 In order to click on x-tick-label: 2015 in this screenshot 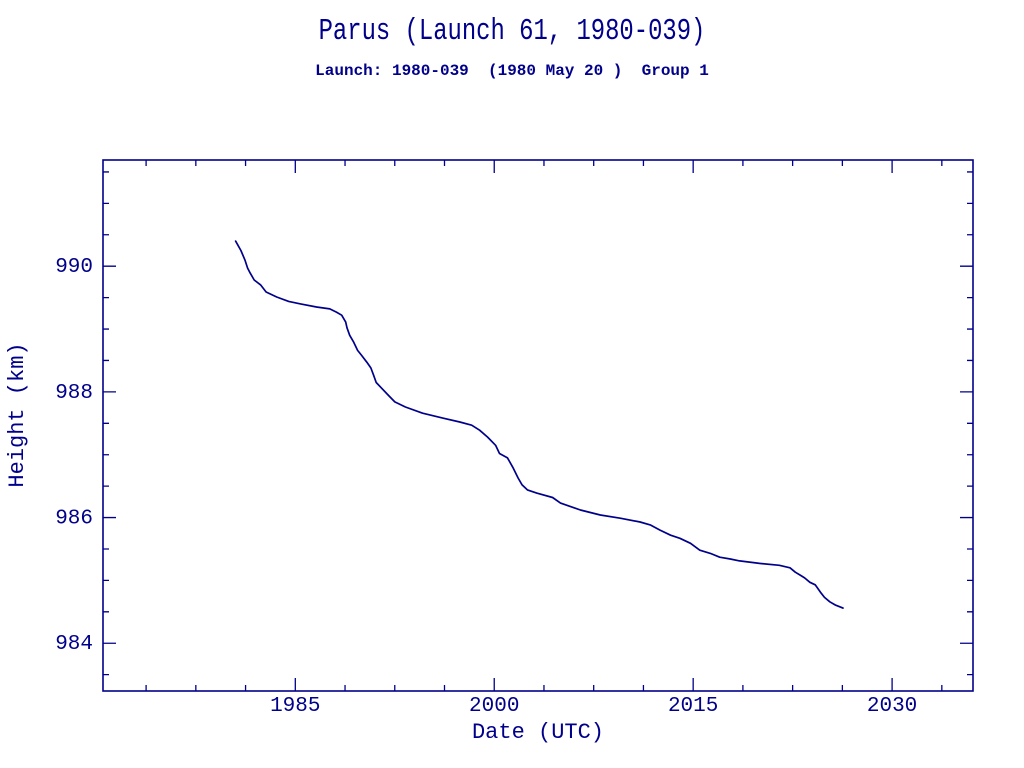, I will do `click(693, 706)`.